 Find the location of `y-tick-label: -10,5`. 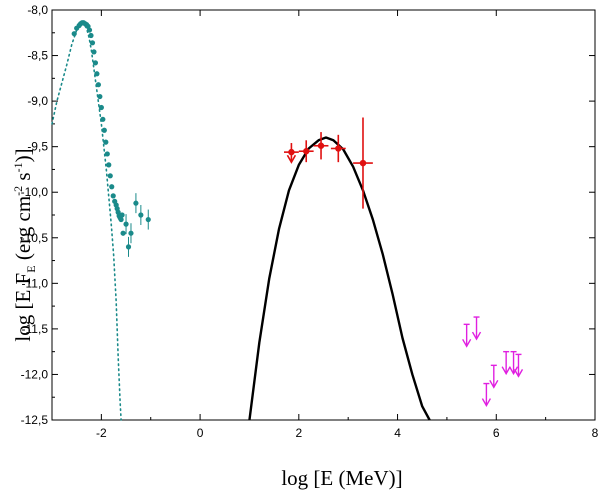

y-tick-label: -10,5 is located at coordinates (35, 238).